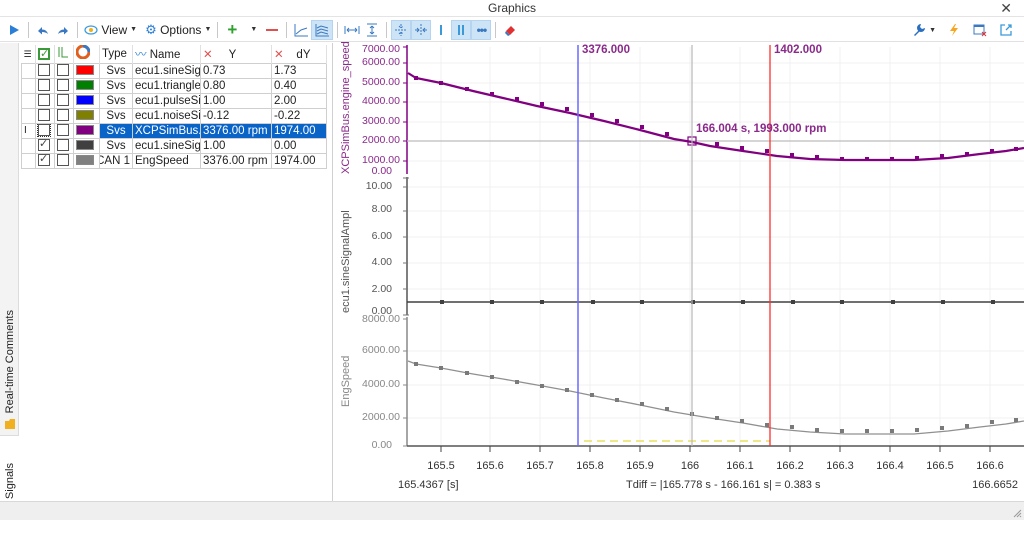 Image resolution: width=1024 pixels, height=543 pixels. I want to click on x-tick: 166.3, so click(840, 466).